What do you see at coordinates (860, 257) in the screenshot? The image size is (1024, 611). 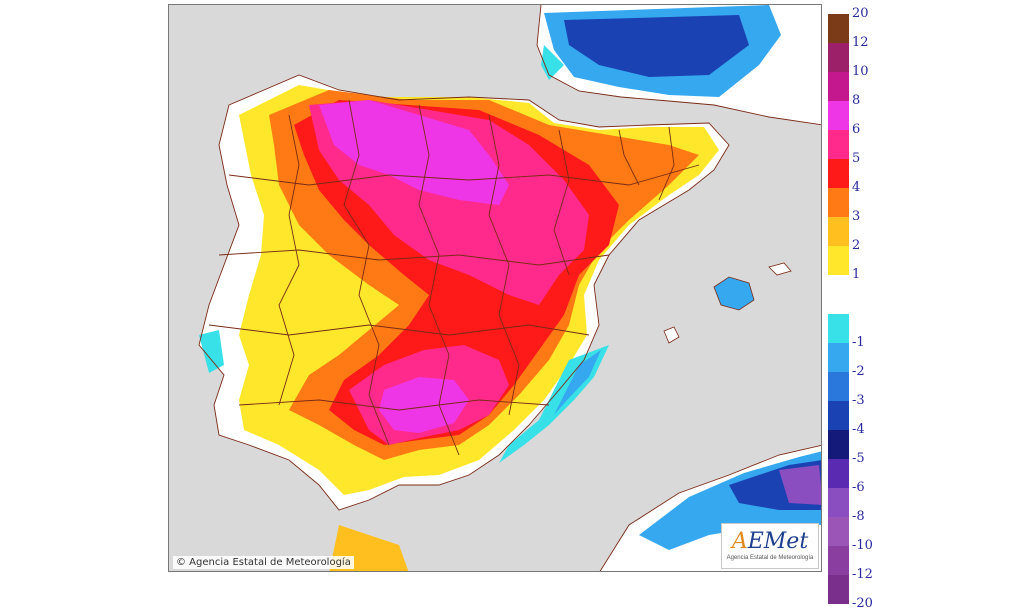 I see `legend-row-positive-8: 2` at bounding box center [860, 257].